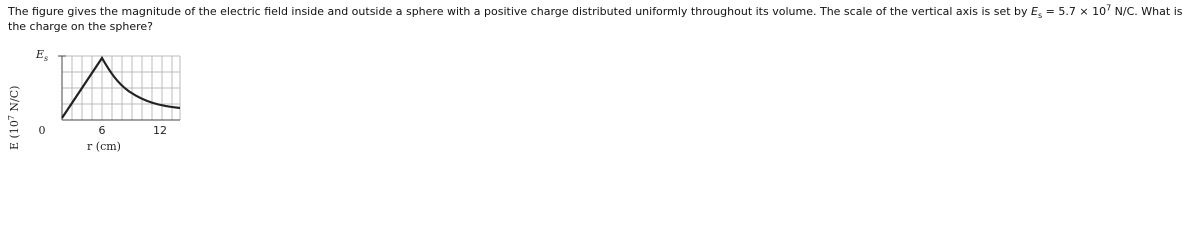  Describe the element at coordinates (104, 146) in the screenshot. I see `x-axis-label: r (cm)` at that location.